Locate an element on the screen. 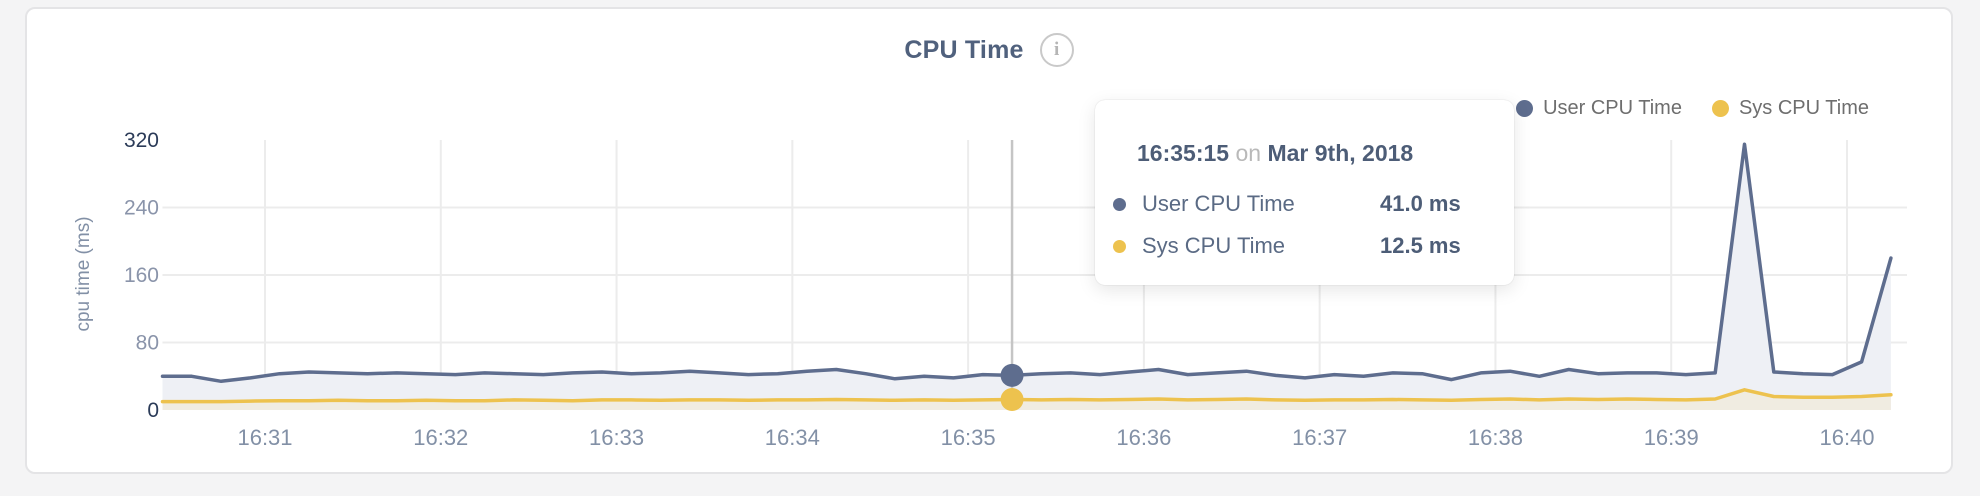  chart-header: CPU Time i is located at coordinates (989, 50).